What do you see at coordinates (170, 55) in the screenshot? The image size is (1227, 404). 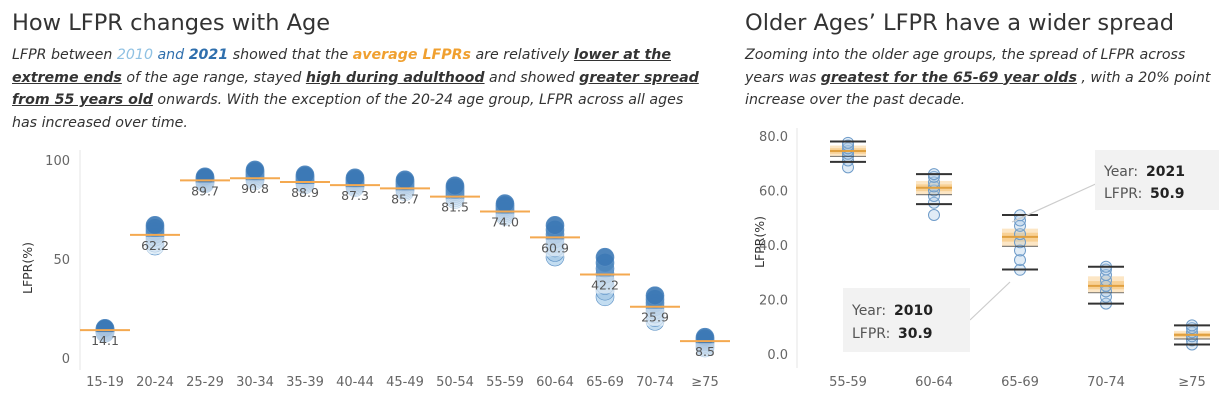 I see `and-text: and` at bounding box center [170, 55].